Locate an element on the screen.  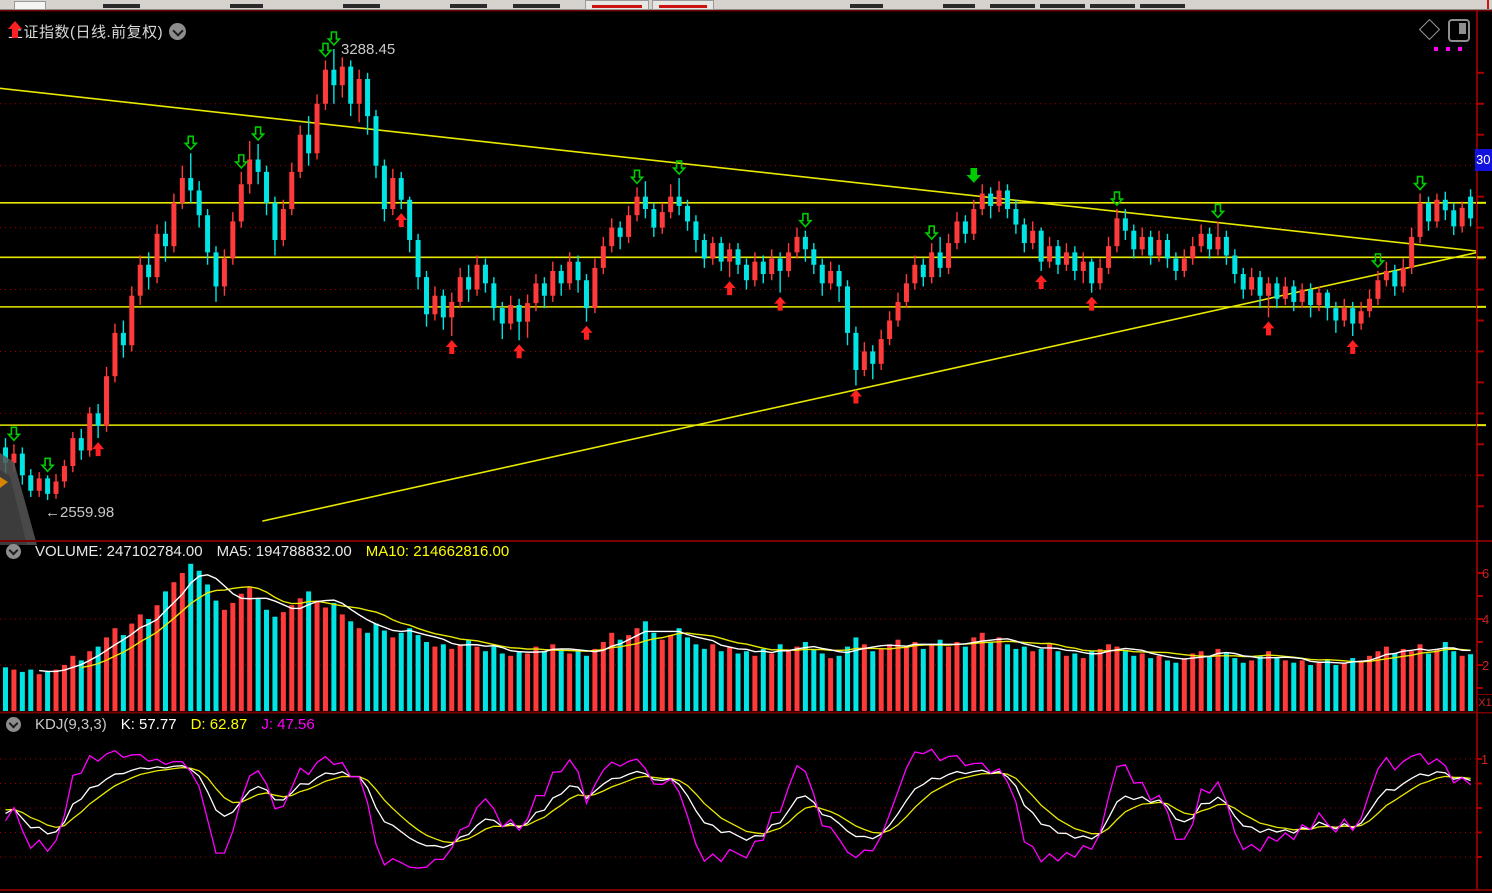
volume-ma5-value: MA5: 194788832.00 is located at coordinates (284, 551).